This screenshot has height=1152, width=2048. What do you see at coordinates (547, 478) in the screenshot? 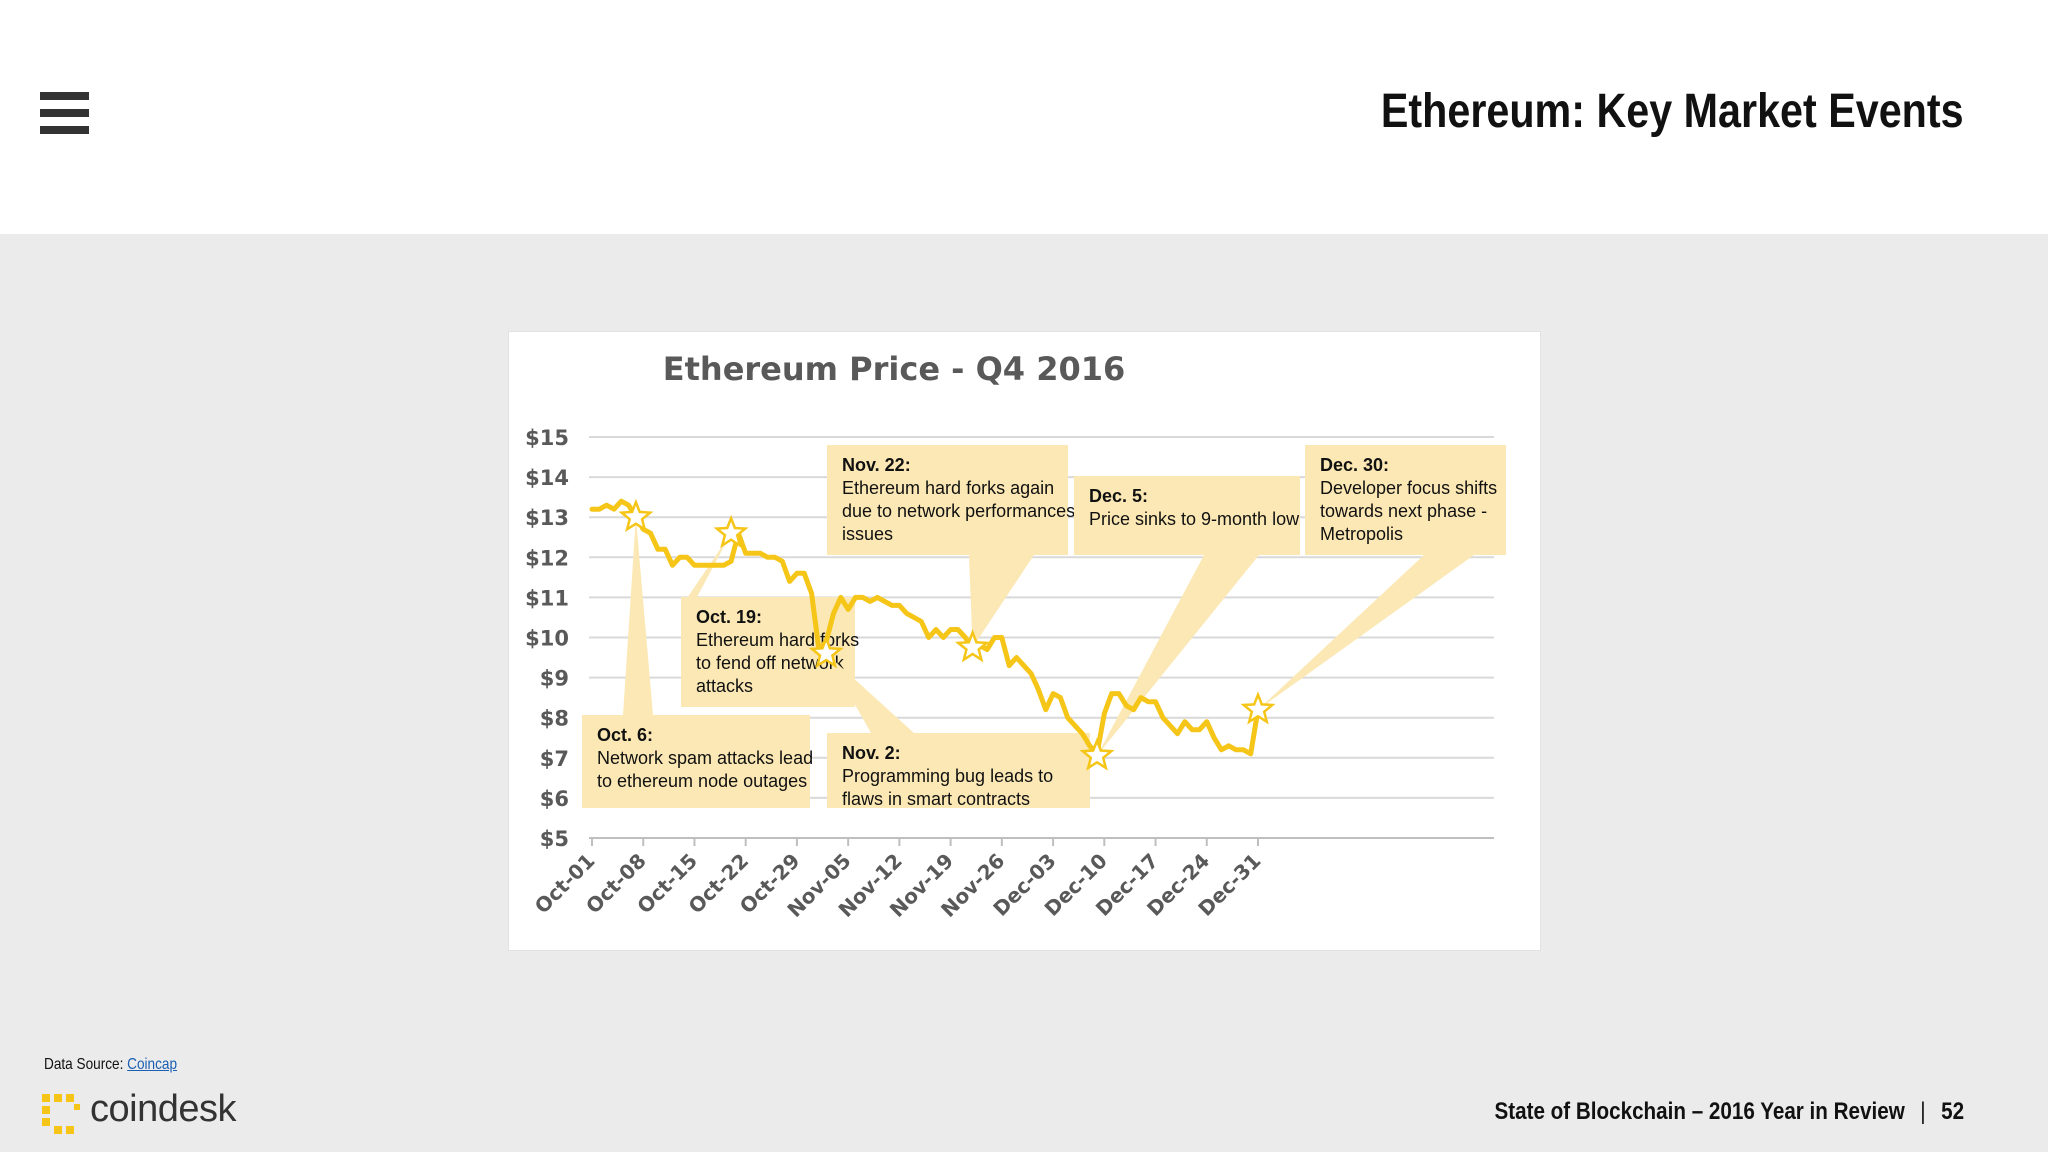
I see `y-tick-label: $14` at bounding box center [547, 478].